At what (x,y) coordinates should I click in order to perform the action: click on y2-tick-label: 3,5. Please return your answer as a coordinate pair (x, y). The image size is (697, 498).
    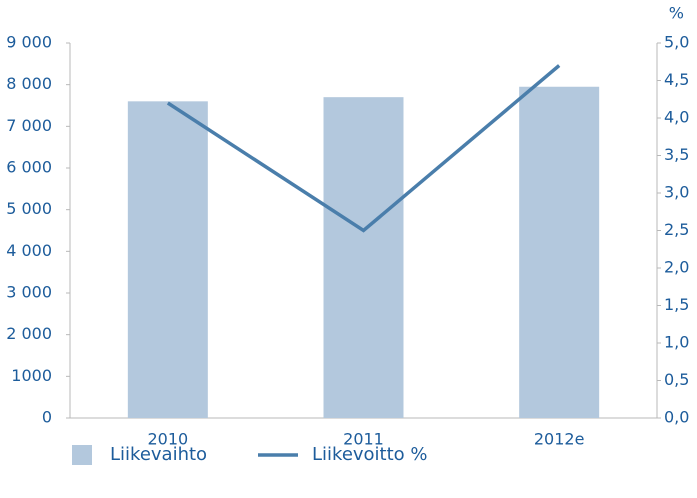
    Looking at the image, I should click on (676, 154).